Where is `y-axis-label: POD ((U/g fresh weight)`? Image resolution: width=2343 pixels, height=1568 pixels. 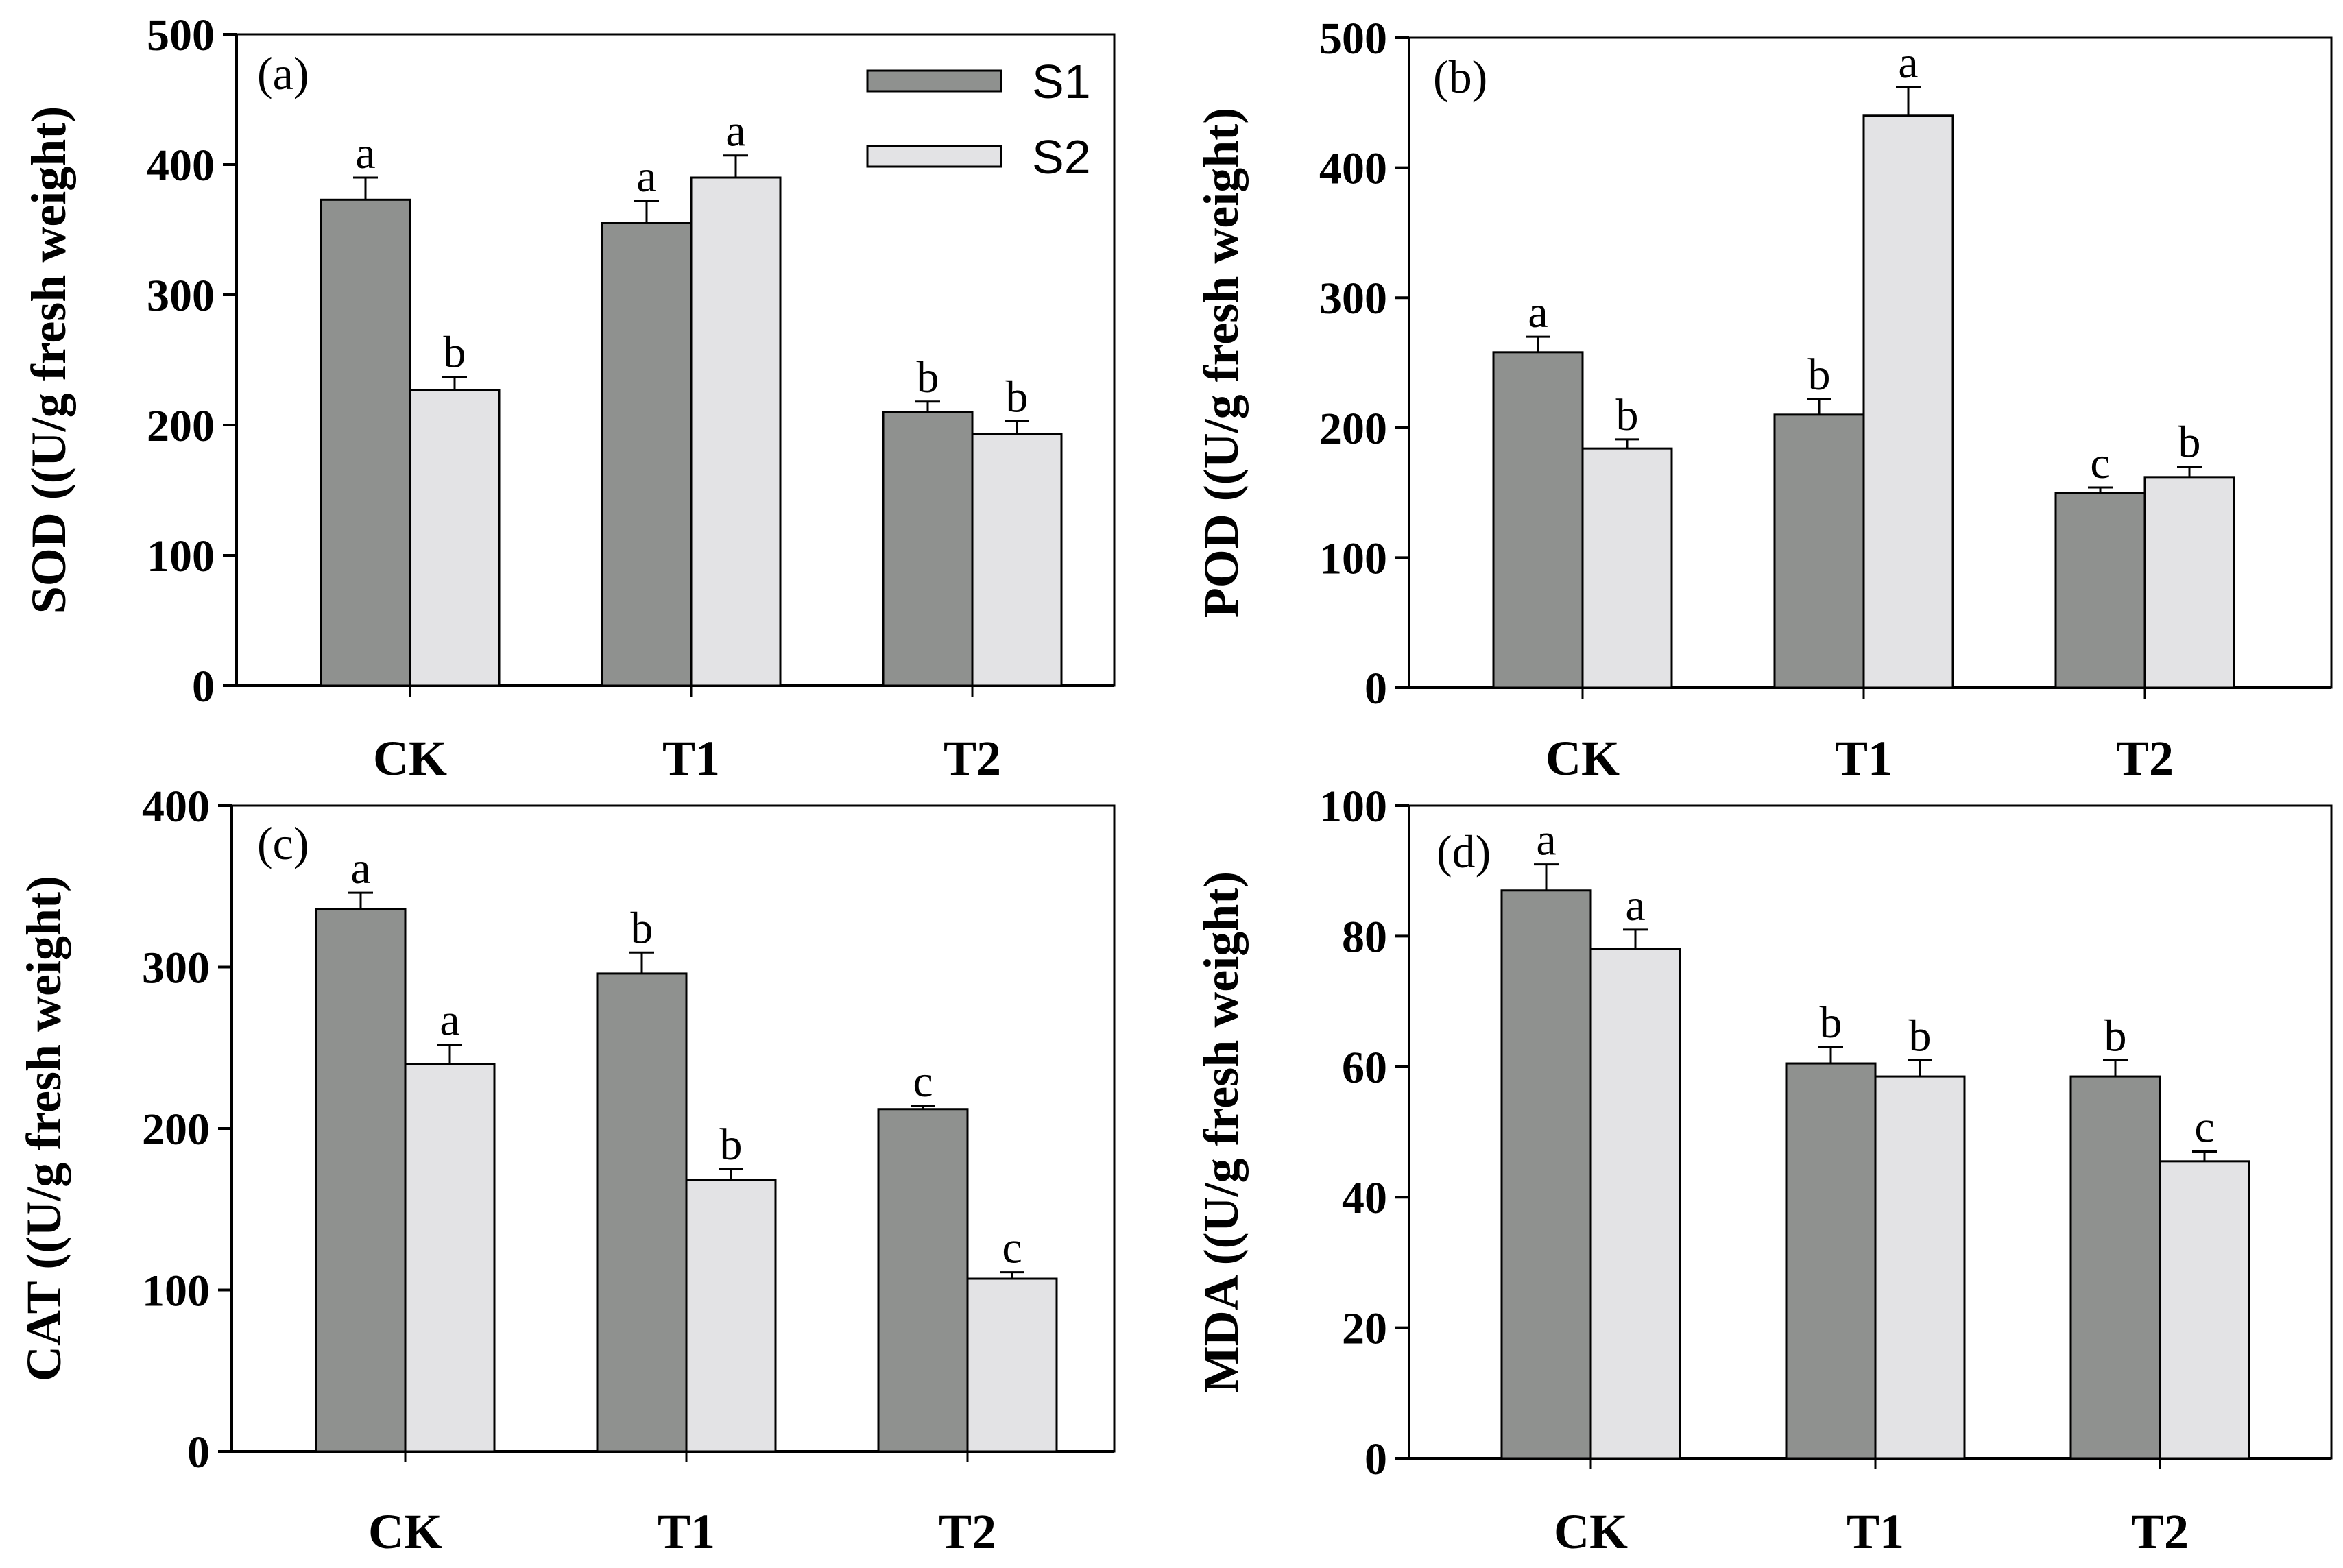 y-axis-label: POD ((U/g fresh weight) is located at coordinates (1221, 363).